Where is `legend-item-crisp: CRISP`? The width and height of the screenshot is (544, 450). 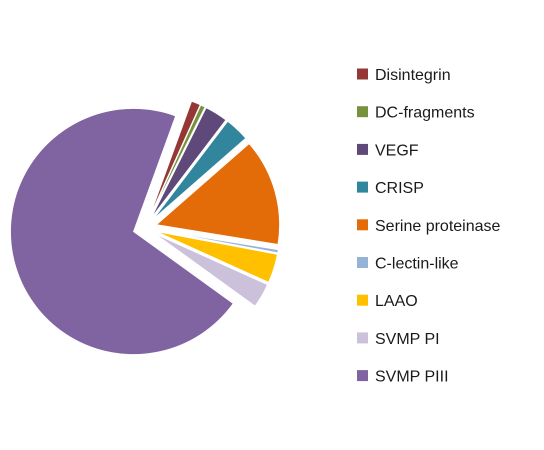 legend-item-crisp: CRISP is located at coordinates (390, 188).